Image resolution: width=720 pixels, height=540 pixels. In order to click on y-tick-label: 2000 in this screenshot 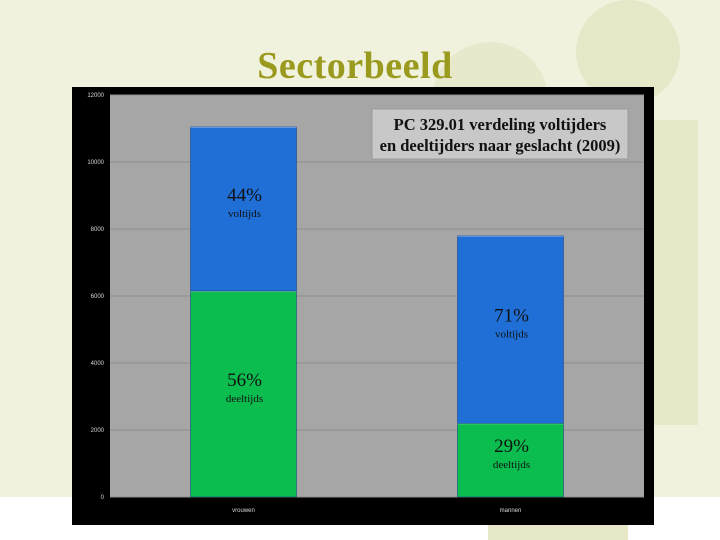, I will do `click(98, 431)`.